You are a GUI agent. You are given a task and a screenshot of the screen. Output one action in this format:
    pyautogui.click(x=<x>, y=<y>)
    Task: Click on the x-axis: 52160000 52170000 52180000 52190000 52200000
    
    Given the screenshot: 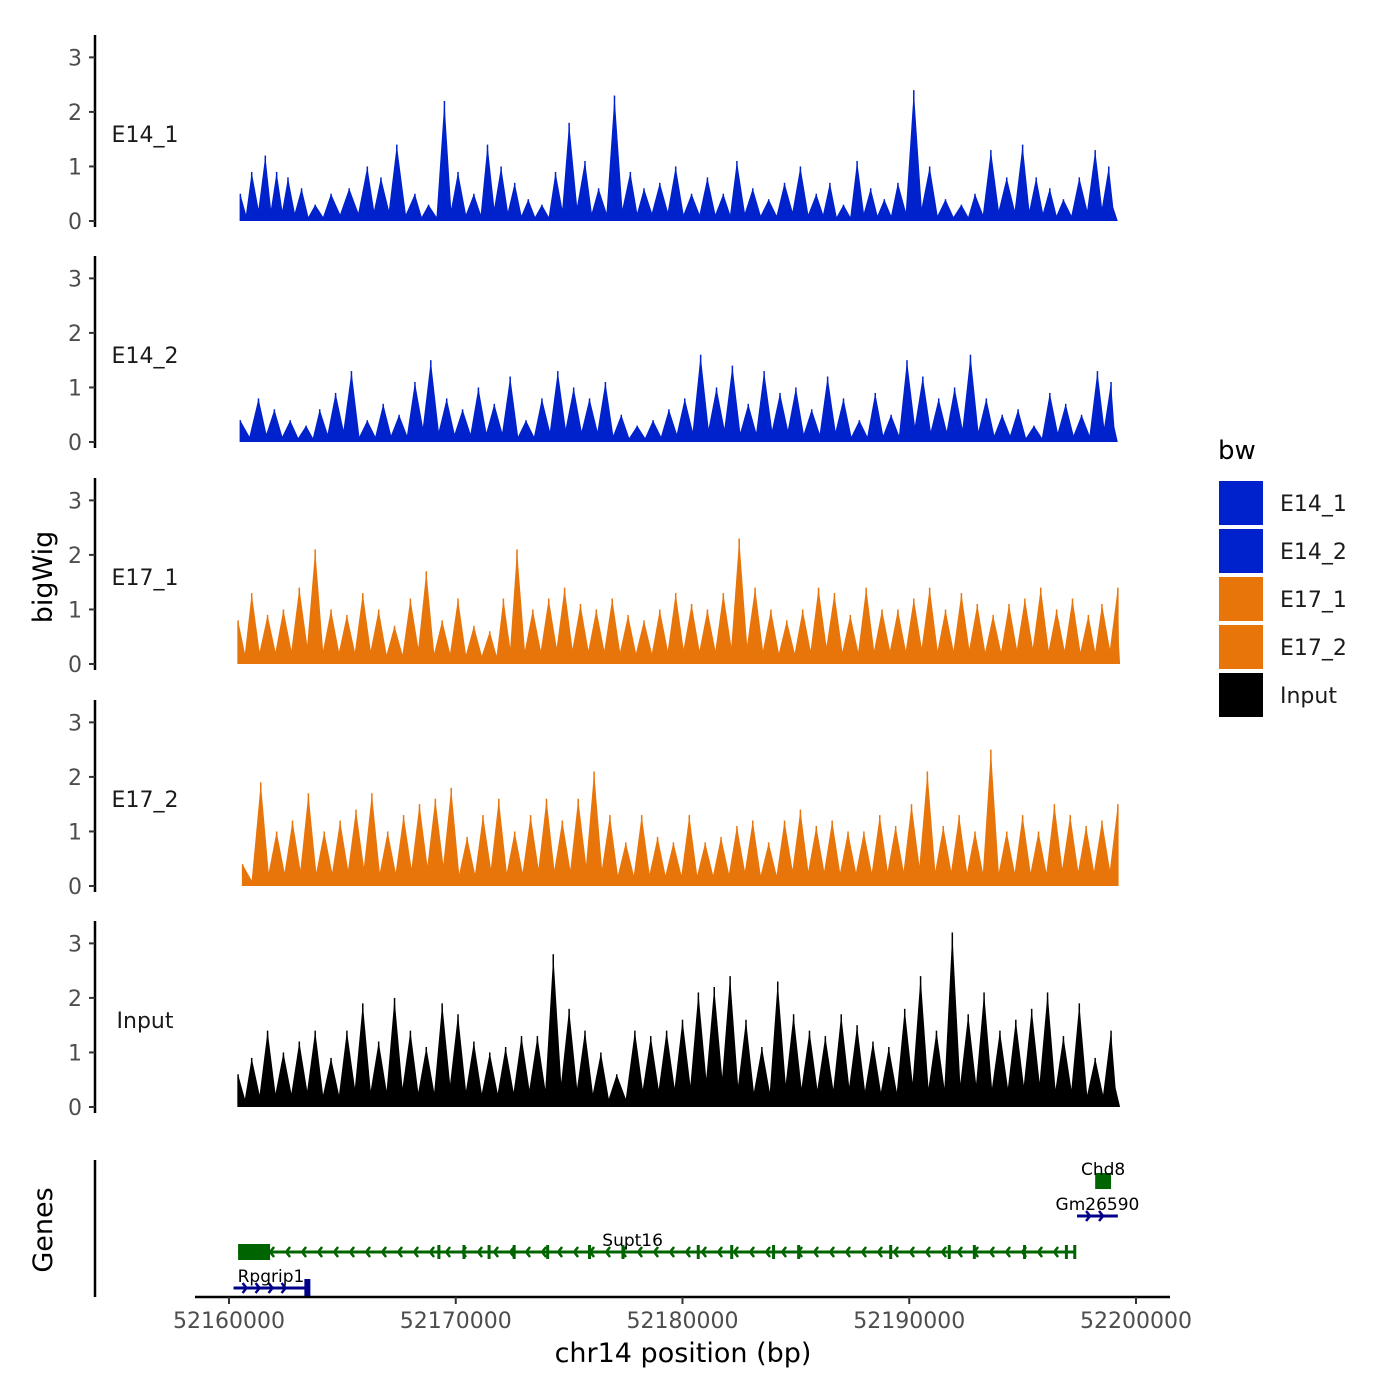 What is the action you would take?
    pyautogui.click(x=682, y=1314)
    